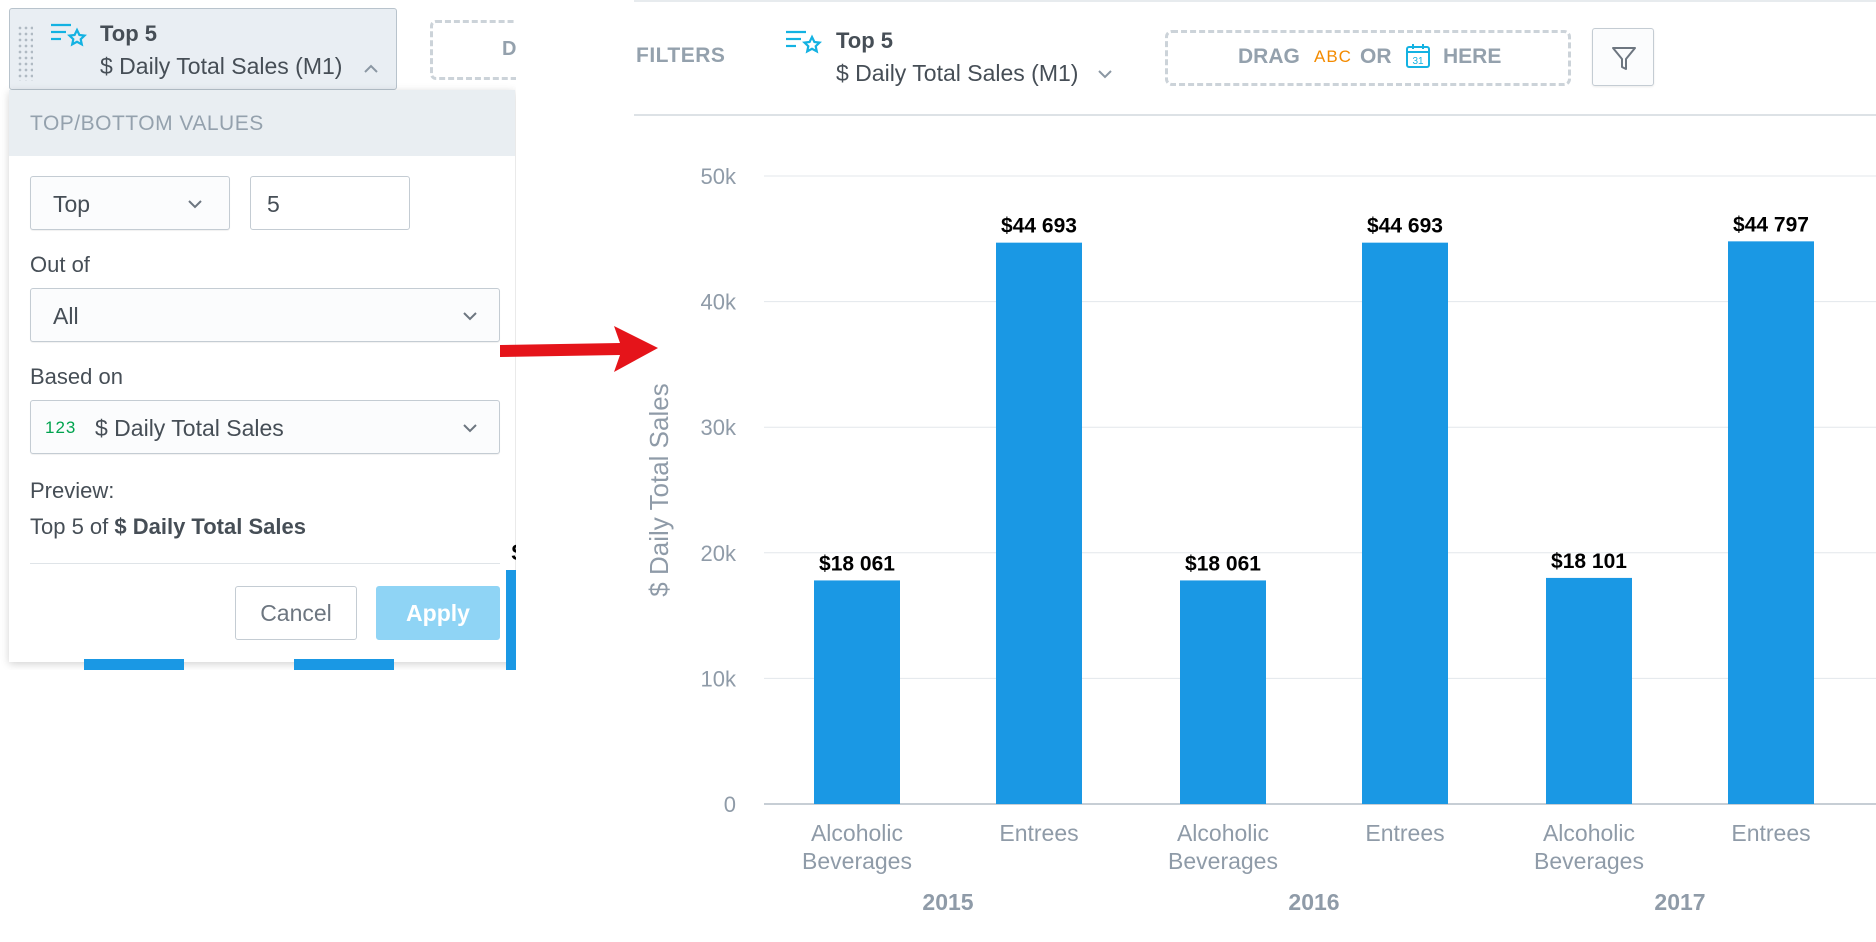 The height and width of the screenshot is (942, 1876). What do you see at coordinates (60, 264) in the screenshot?
I see `out-of-label: Out of` at bounding box center [60, 264].